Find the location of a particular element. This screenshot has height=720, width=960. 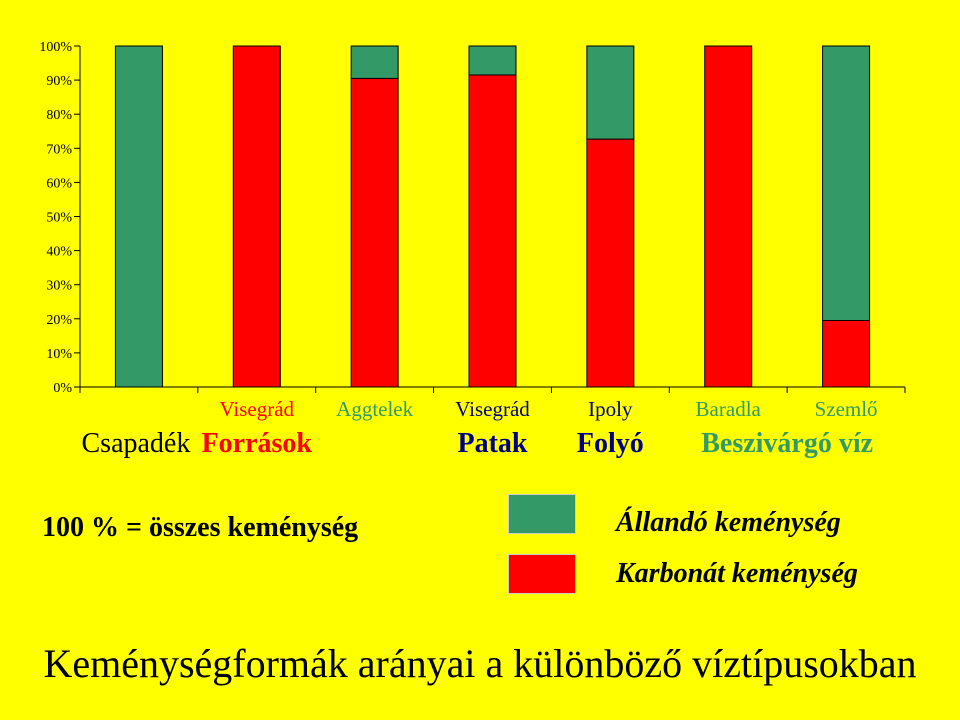

y-tick-label: 30% is located at coordinates (59, 286).